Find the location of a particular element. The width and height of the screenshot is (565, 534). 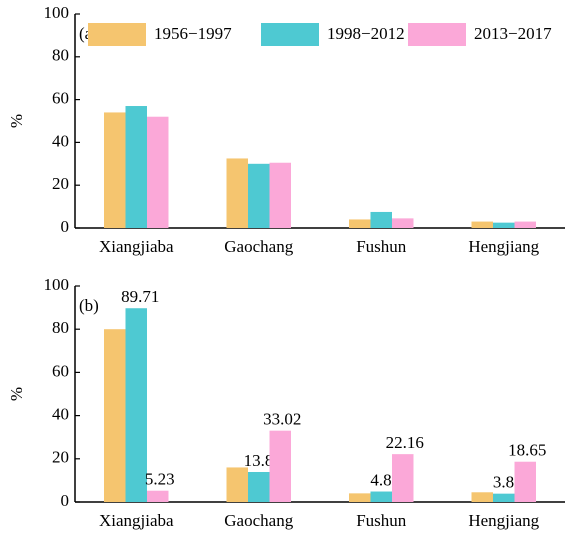

legend-label: 2013−2017 is located at coordinates (513, 33).